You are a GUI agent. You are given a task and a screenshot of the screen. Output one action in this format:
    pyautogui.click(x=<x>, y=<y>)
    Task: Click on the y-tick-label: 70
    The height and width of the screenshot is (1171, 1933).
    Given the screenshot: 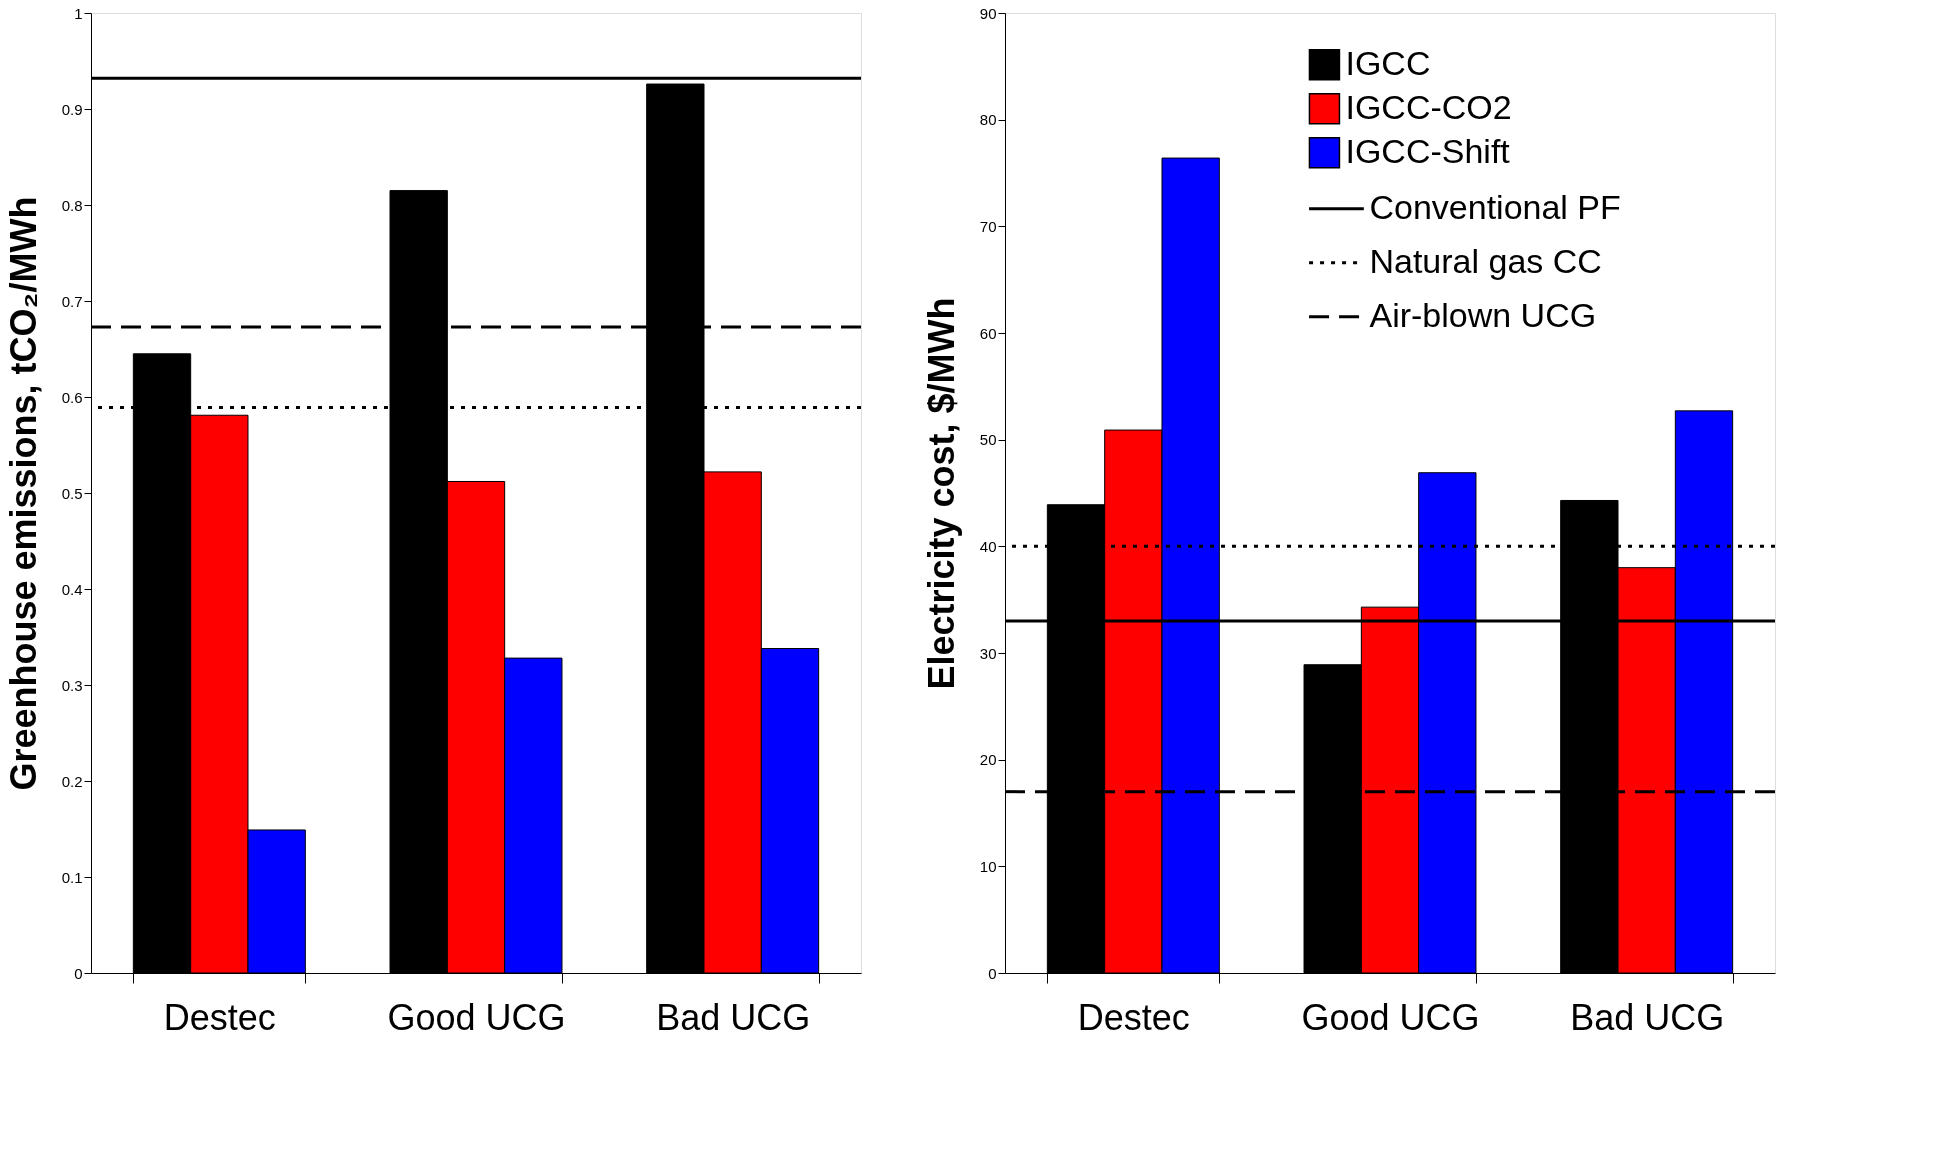 What is the action you would take?
    pyautogui.click(x=988, y=226)
    